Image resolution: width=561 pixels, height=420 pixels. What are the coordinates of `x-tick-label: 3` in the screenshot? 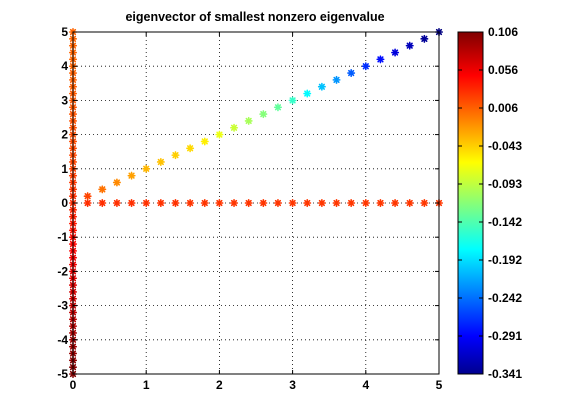 It's located at (292, 385).